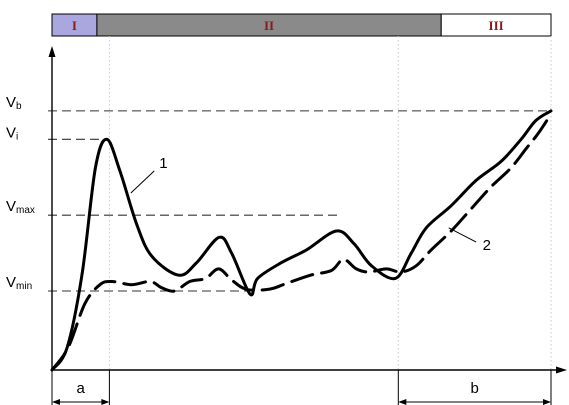  I want to click on level-label-vi: Vi, so click(12, 133).